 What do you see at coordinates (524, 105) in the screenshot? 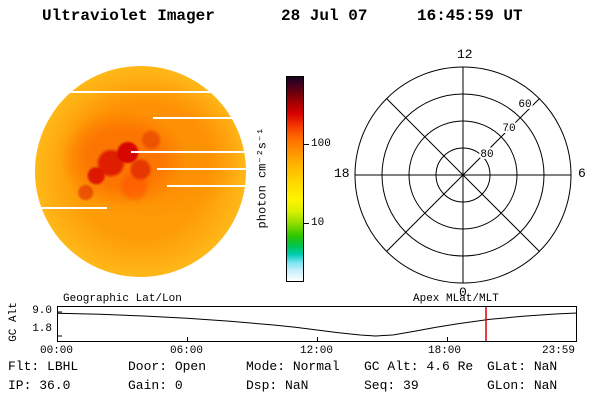
I see `mlat-ring-label-60: 60` at bounding box center [524, 105].